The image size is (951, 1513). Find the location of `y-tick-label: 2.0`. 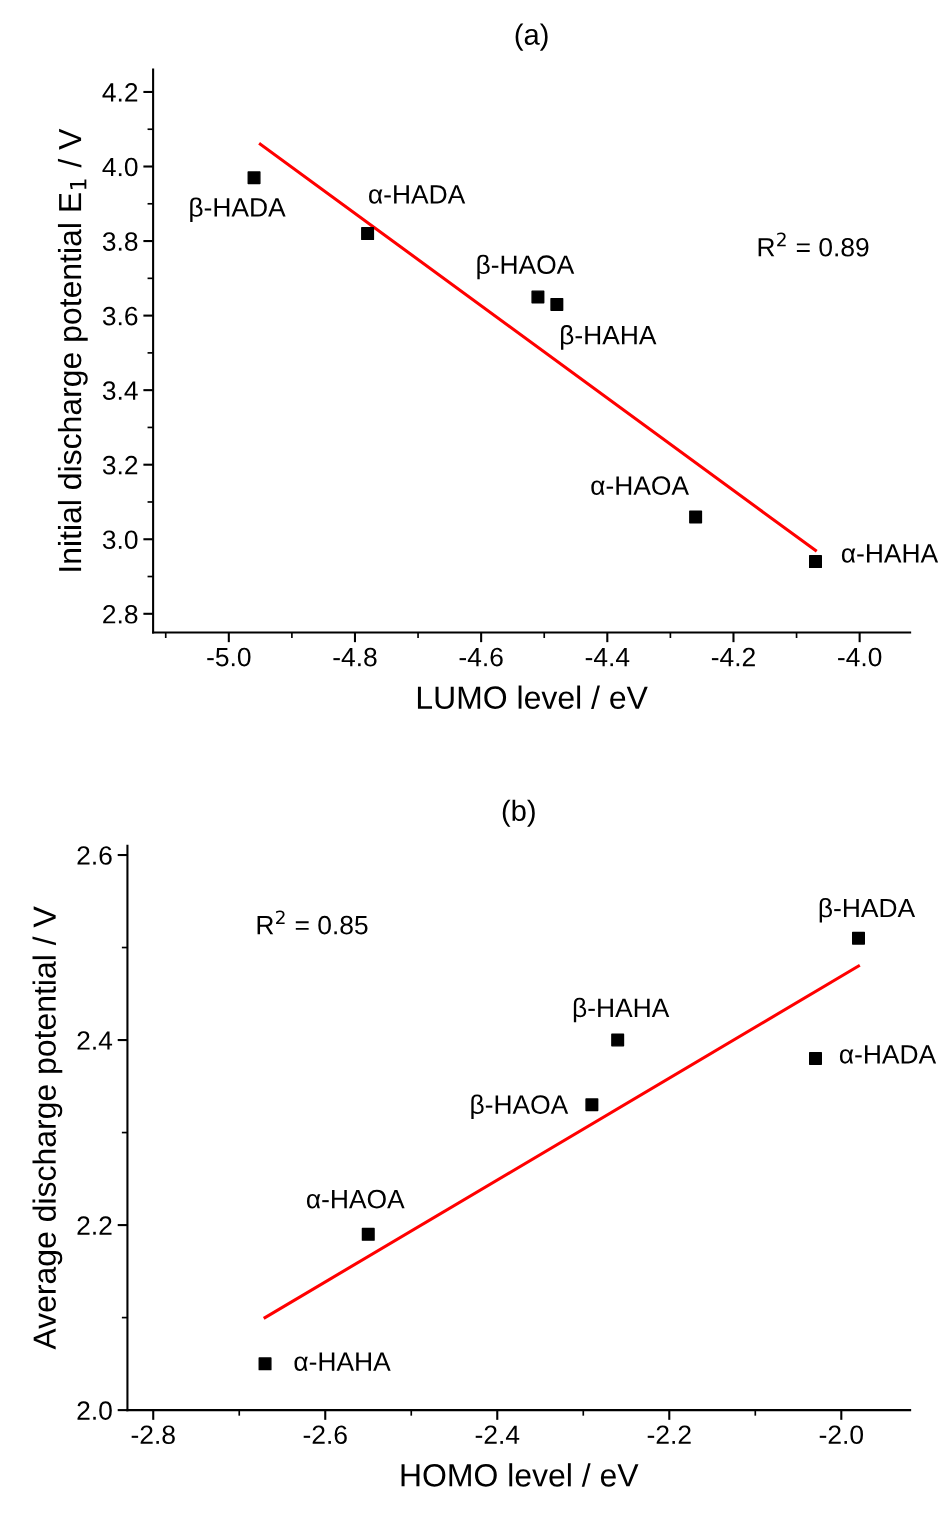

y-tick-label: 2.0 is located at coordinates (94, 1410).